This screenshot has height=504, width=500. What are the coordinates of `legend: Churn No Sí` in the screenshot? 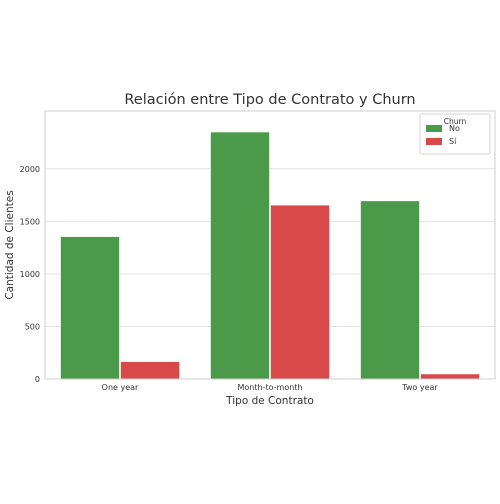 It's located at (455, 134).